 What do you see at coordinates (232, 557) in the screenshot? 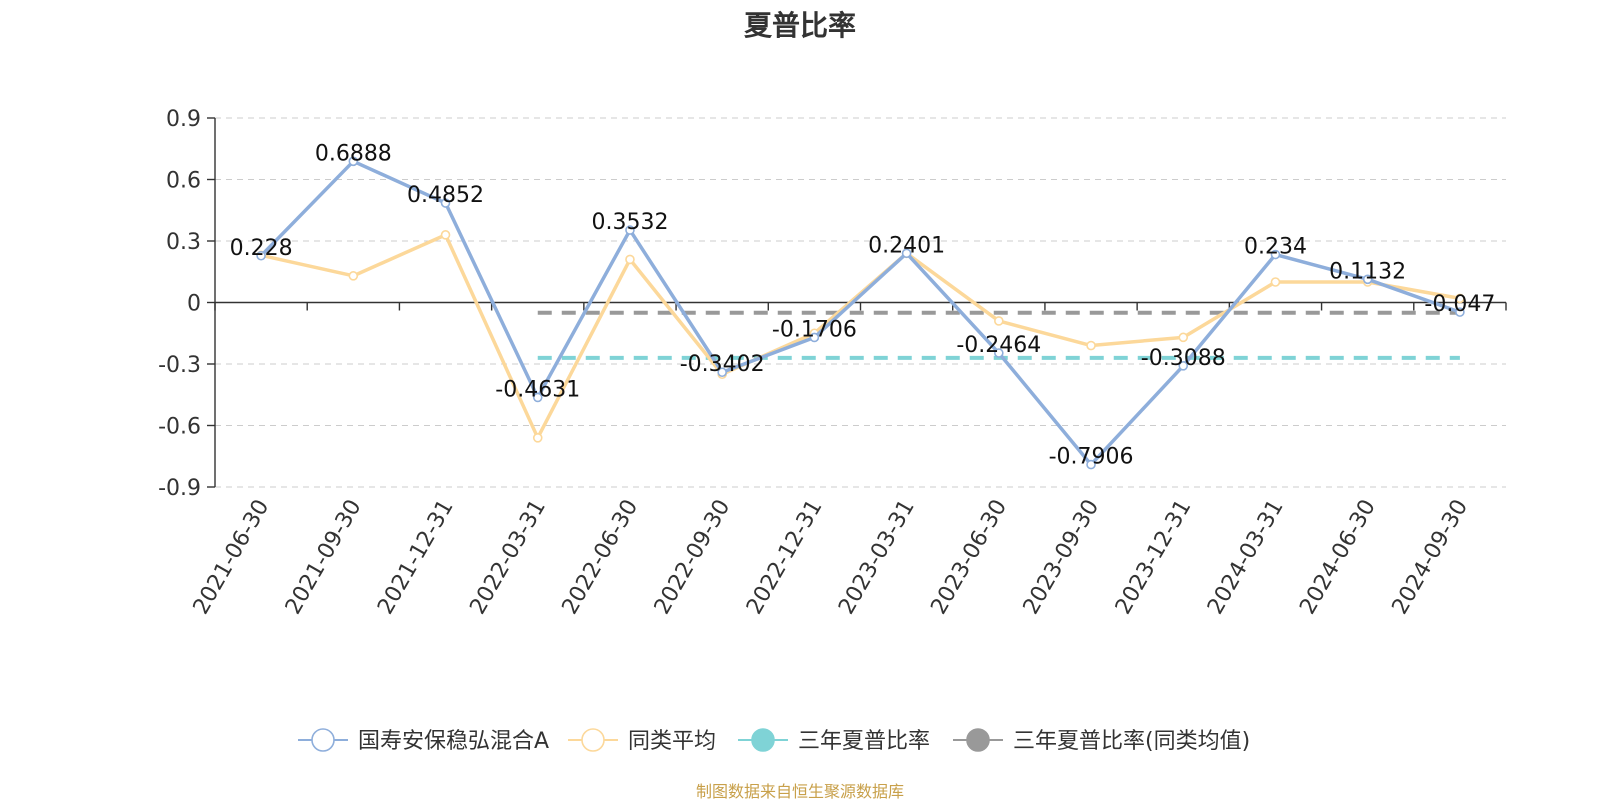
I see `x-tick-label: 2021-06-30` at bounding box center [232, 557].